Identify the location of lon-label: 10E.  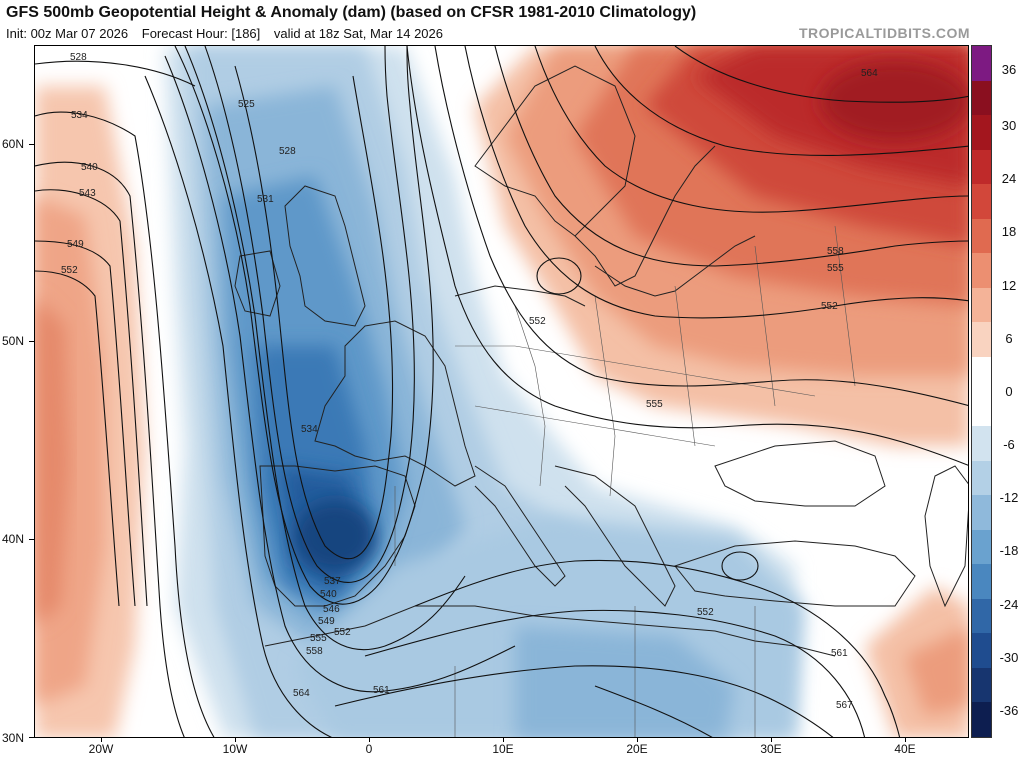
(503, 749).